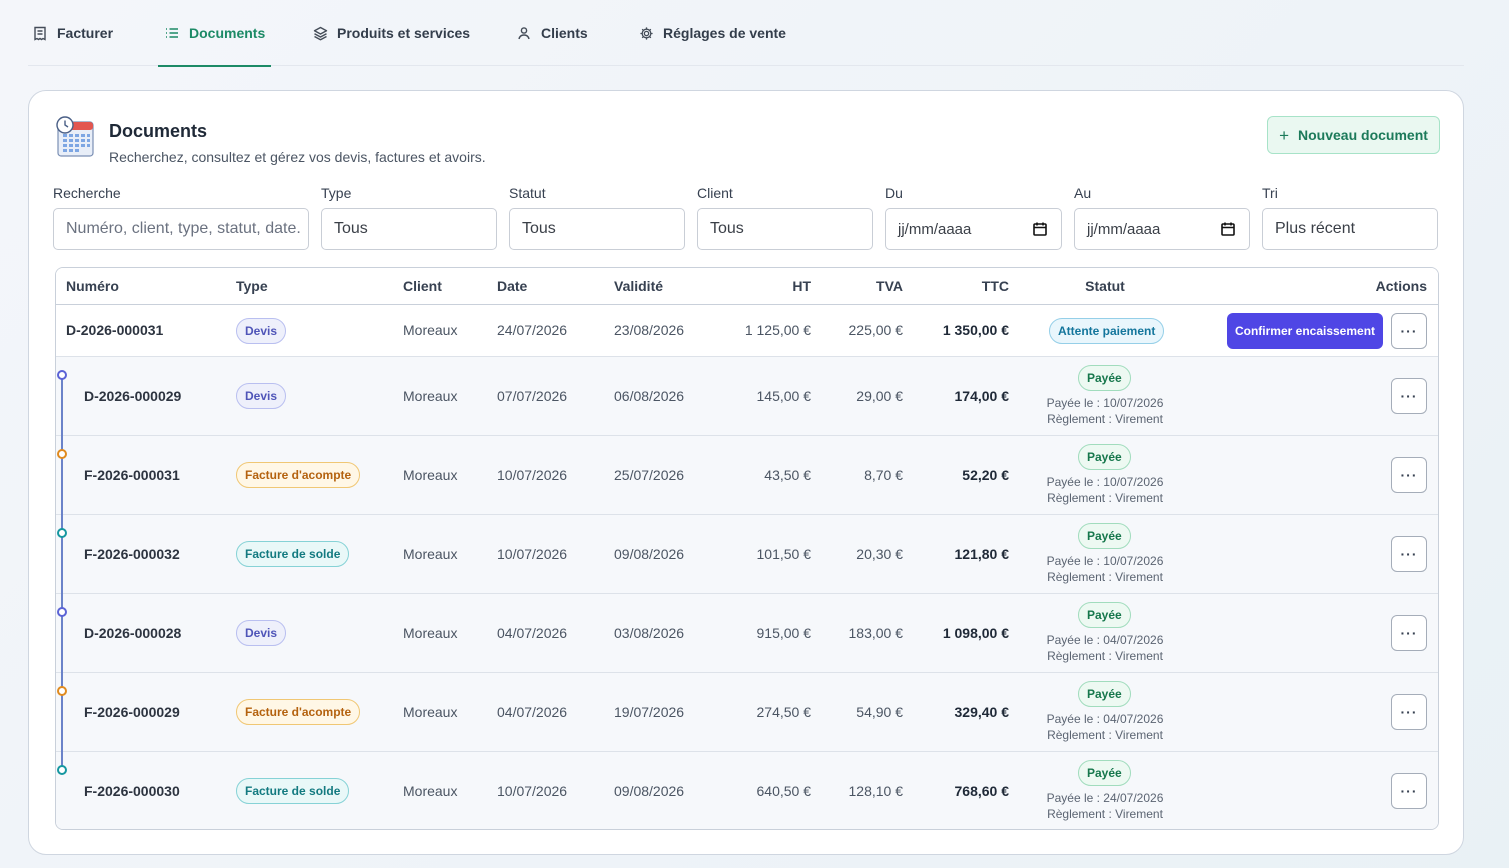  What do you see at coordinates (801, 286) in the screenshot?
I see `col-ht: HT` at bounding box center [801, 286].